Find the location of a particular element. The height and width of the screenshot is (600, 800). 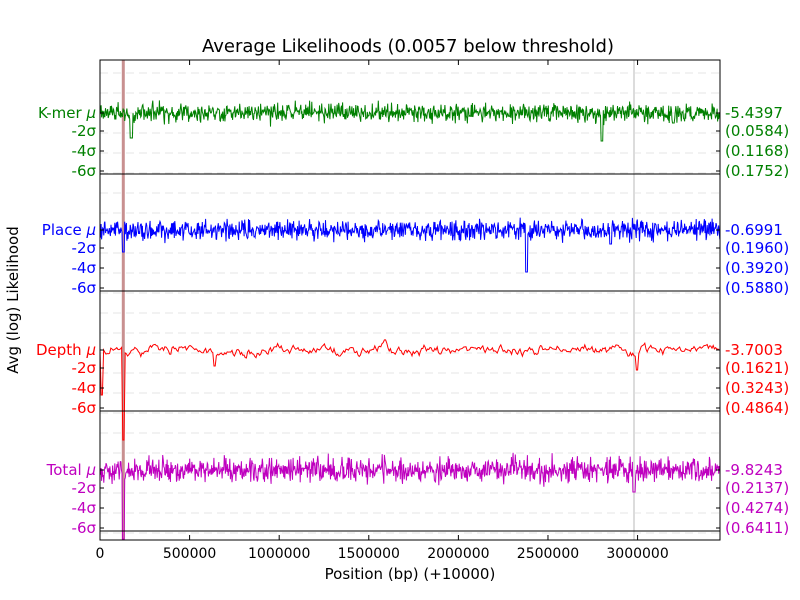

band-label: Total μ is located at coordinates (71, 470).